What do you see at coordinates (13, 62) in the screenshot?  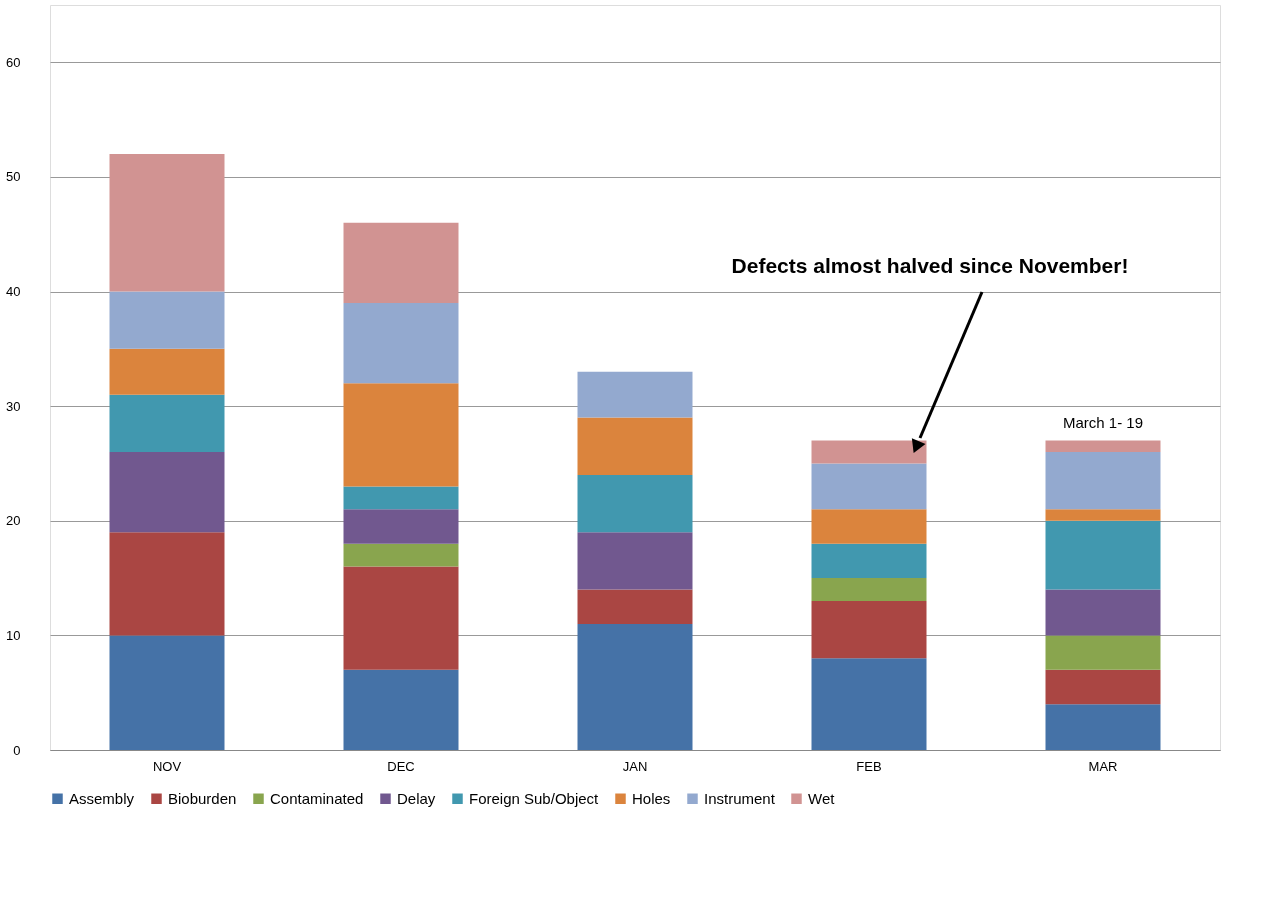 I see `y-tick-label: 60` at bounding box center [13, 62].